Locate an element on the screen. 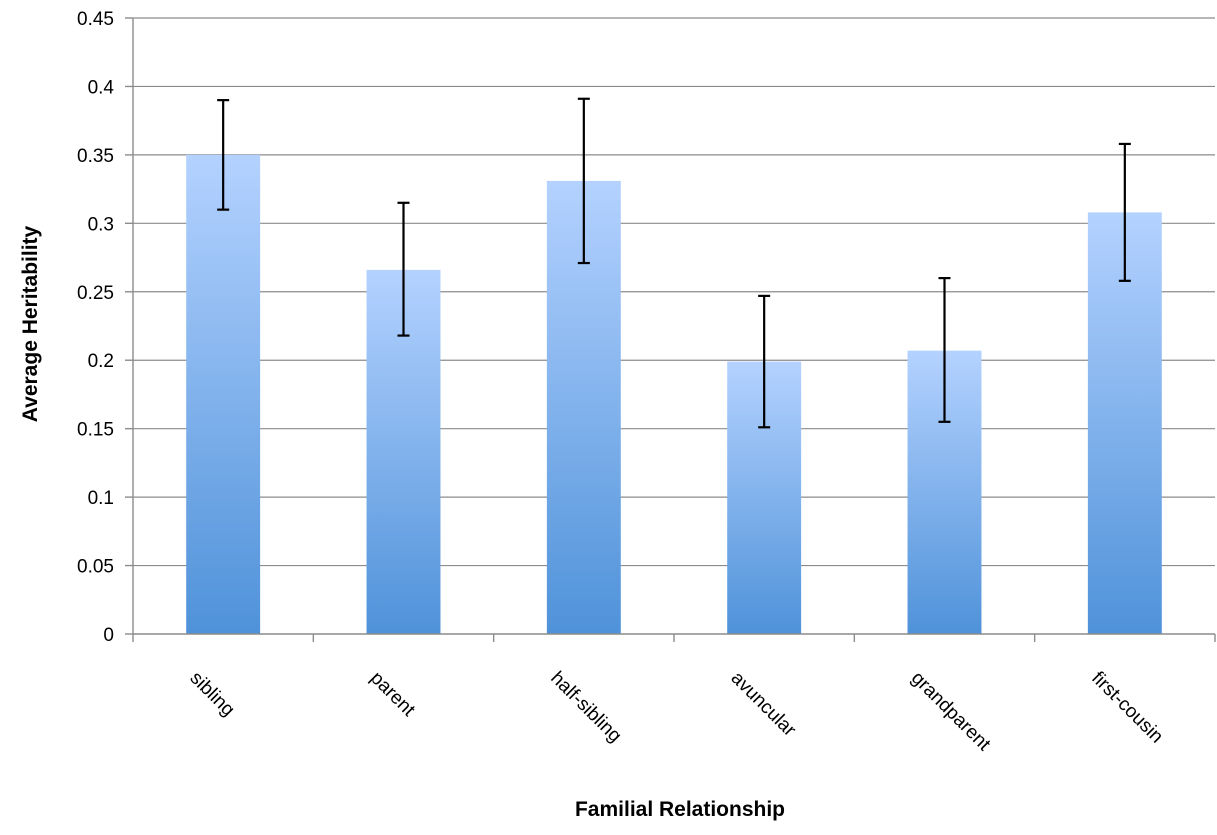 The image size is (1217, 835). x-tick-label-sibling: sibling is located at coordinates (212, 694).